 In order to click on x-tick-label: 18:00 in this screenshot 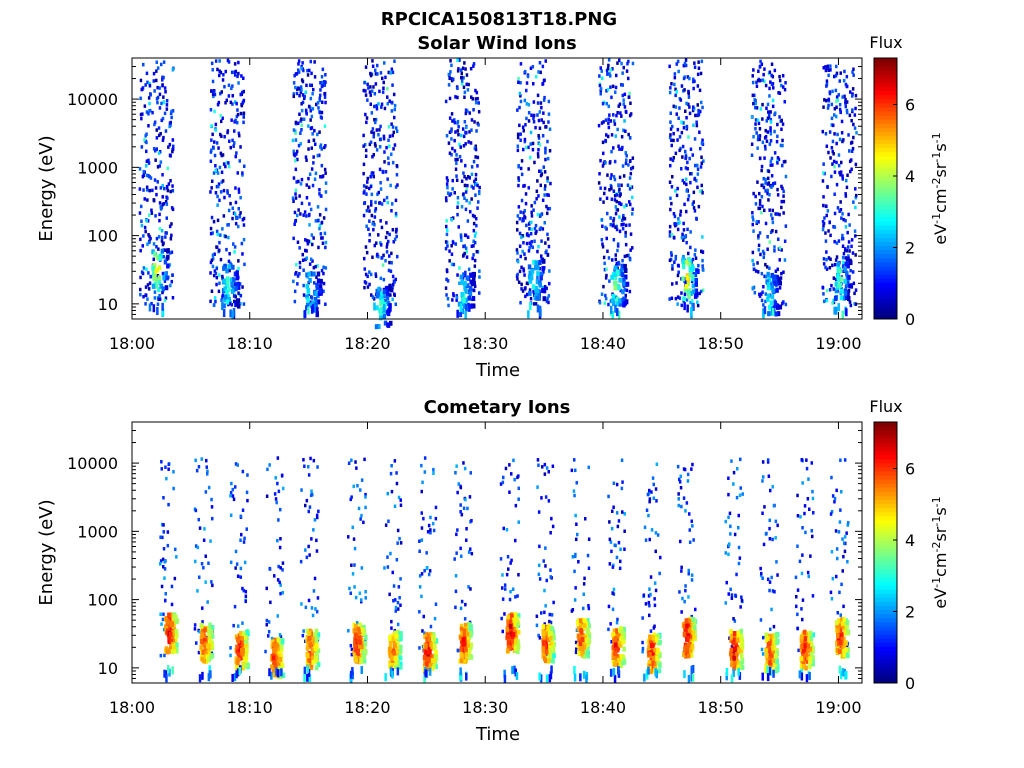, I will do `click(132, 343)`.